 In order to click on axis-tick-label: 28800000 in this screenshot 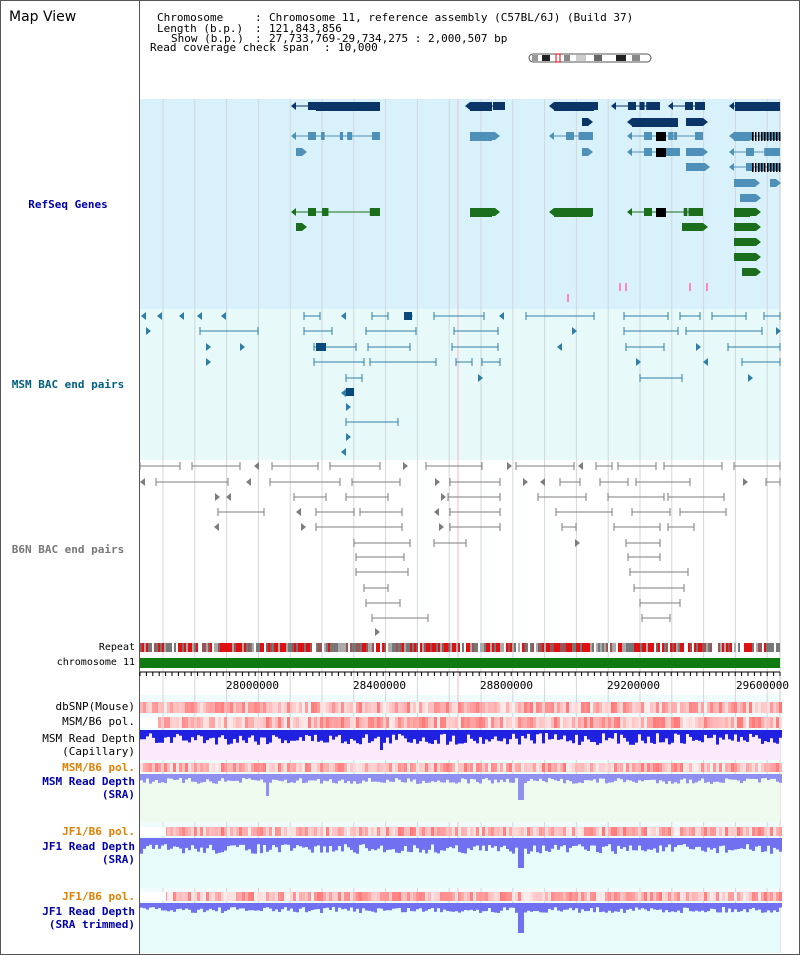, I will do `click(506, 685)`.